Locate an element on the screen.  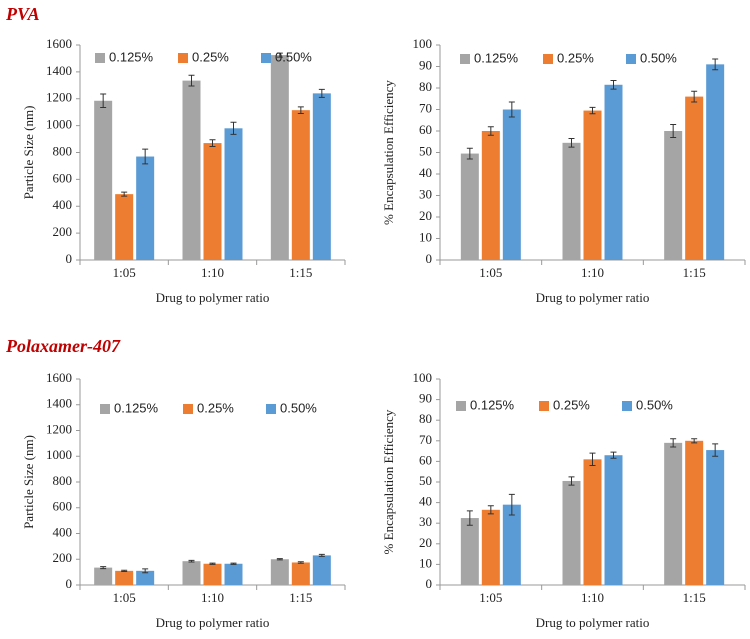
y-tick-label: 90 is located at coordinates (425, 398).